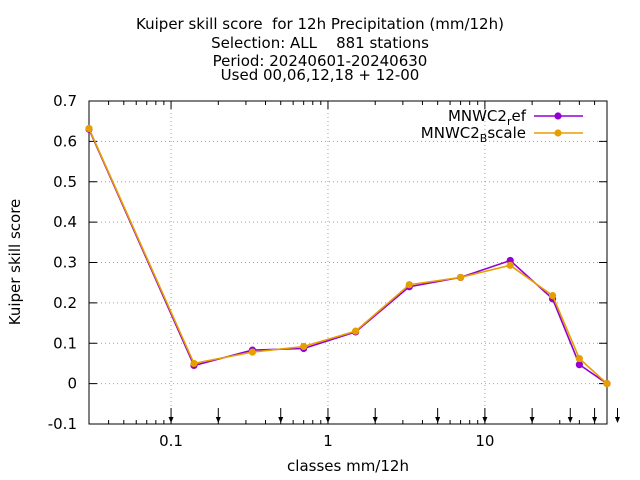  What do you see at coordinates (484, 441) in the screenshot?
I see `x-tick-label: 10` at bounding box center [484, 441].